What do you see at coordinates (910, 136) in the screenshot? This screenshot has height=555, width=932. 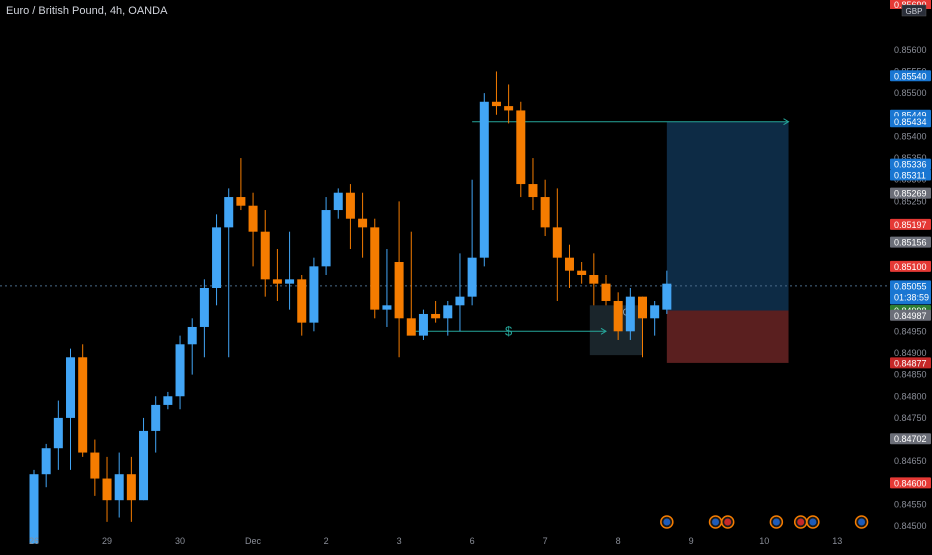 I see `price-tick-label: 0.85400` at bounding box center [910, 136].